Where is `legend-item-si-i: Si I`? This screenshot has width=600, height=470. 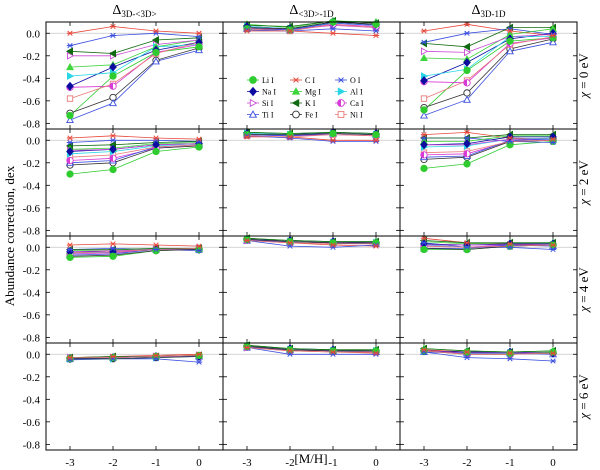 legend-item-si-i: Si I is located at coordinates (260, 103).